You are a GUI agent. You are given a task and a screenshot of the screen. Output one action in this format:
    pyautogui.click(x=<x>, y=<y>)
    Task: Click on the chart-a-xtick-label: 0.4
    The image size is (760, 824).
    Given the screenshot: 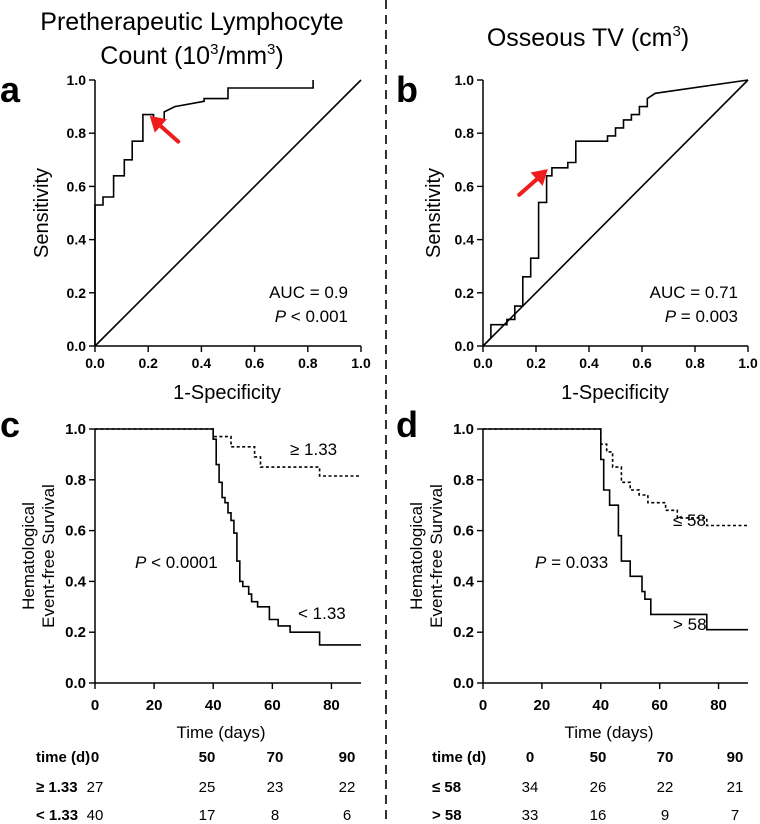 What is the action you would take?
    pyautogui.click(x=202, y=363)
    